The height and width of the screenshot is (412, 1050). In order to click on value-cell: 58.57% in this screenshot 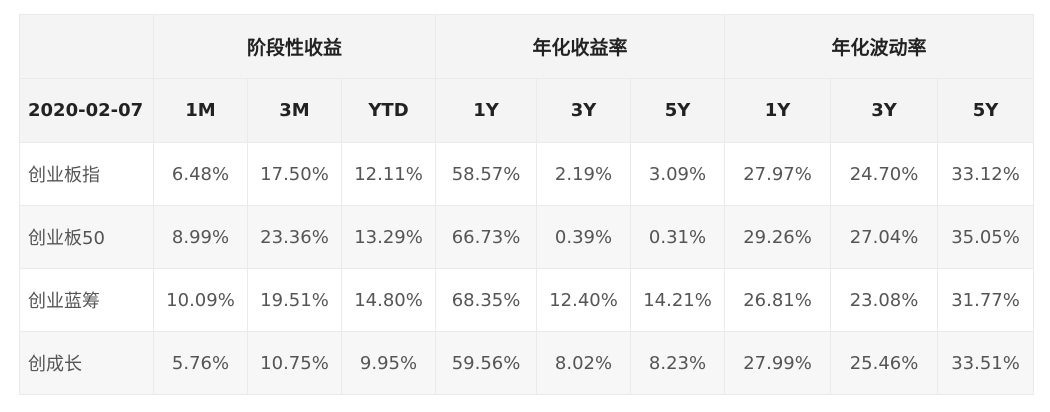, I will do `click(486, 174)`.